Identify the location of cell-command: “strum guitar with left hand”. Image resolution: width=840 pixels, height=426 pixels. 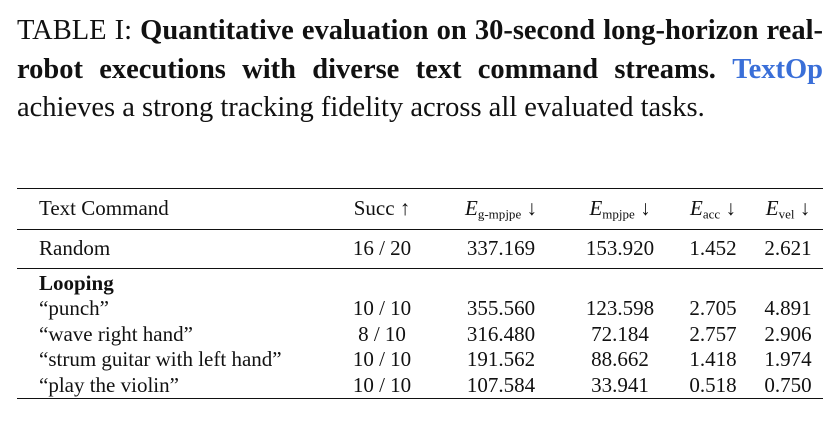
(160, 359).